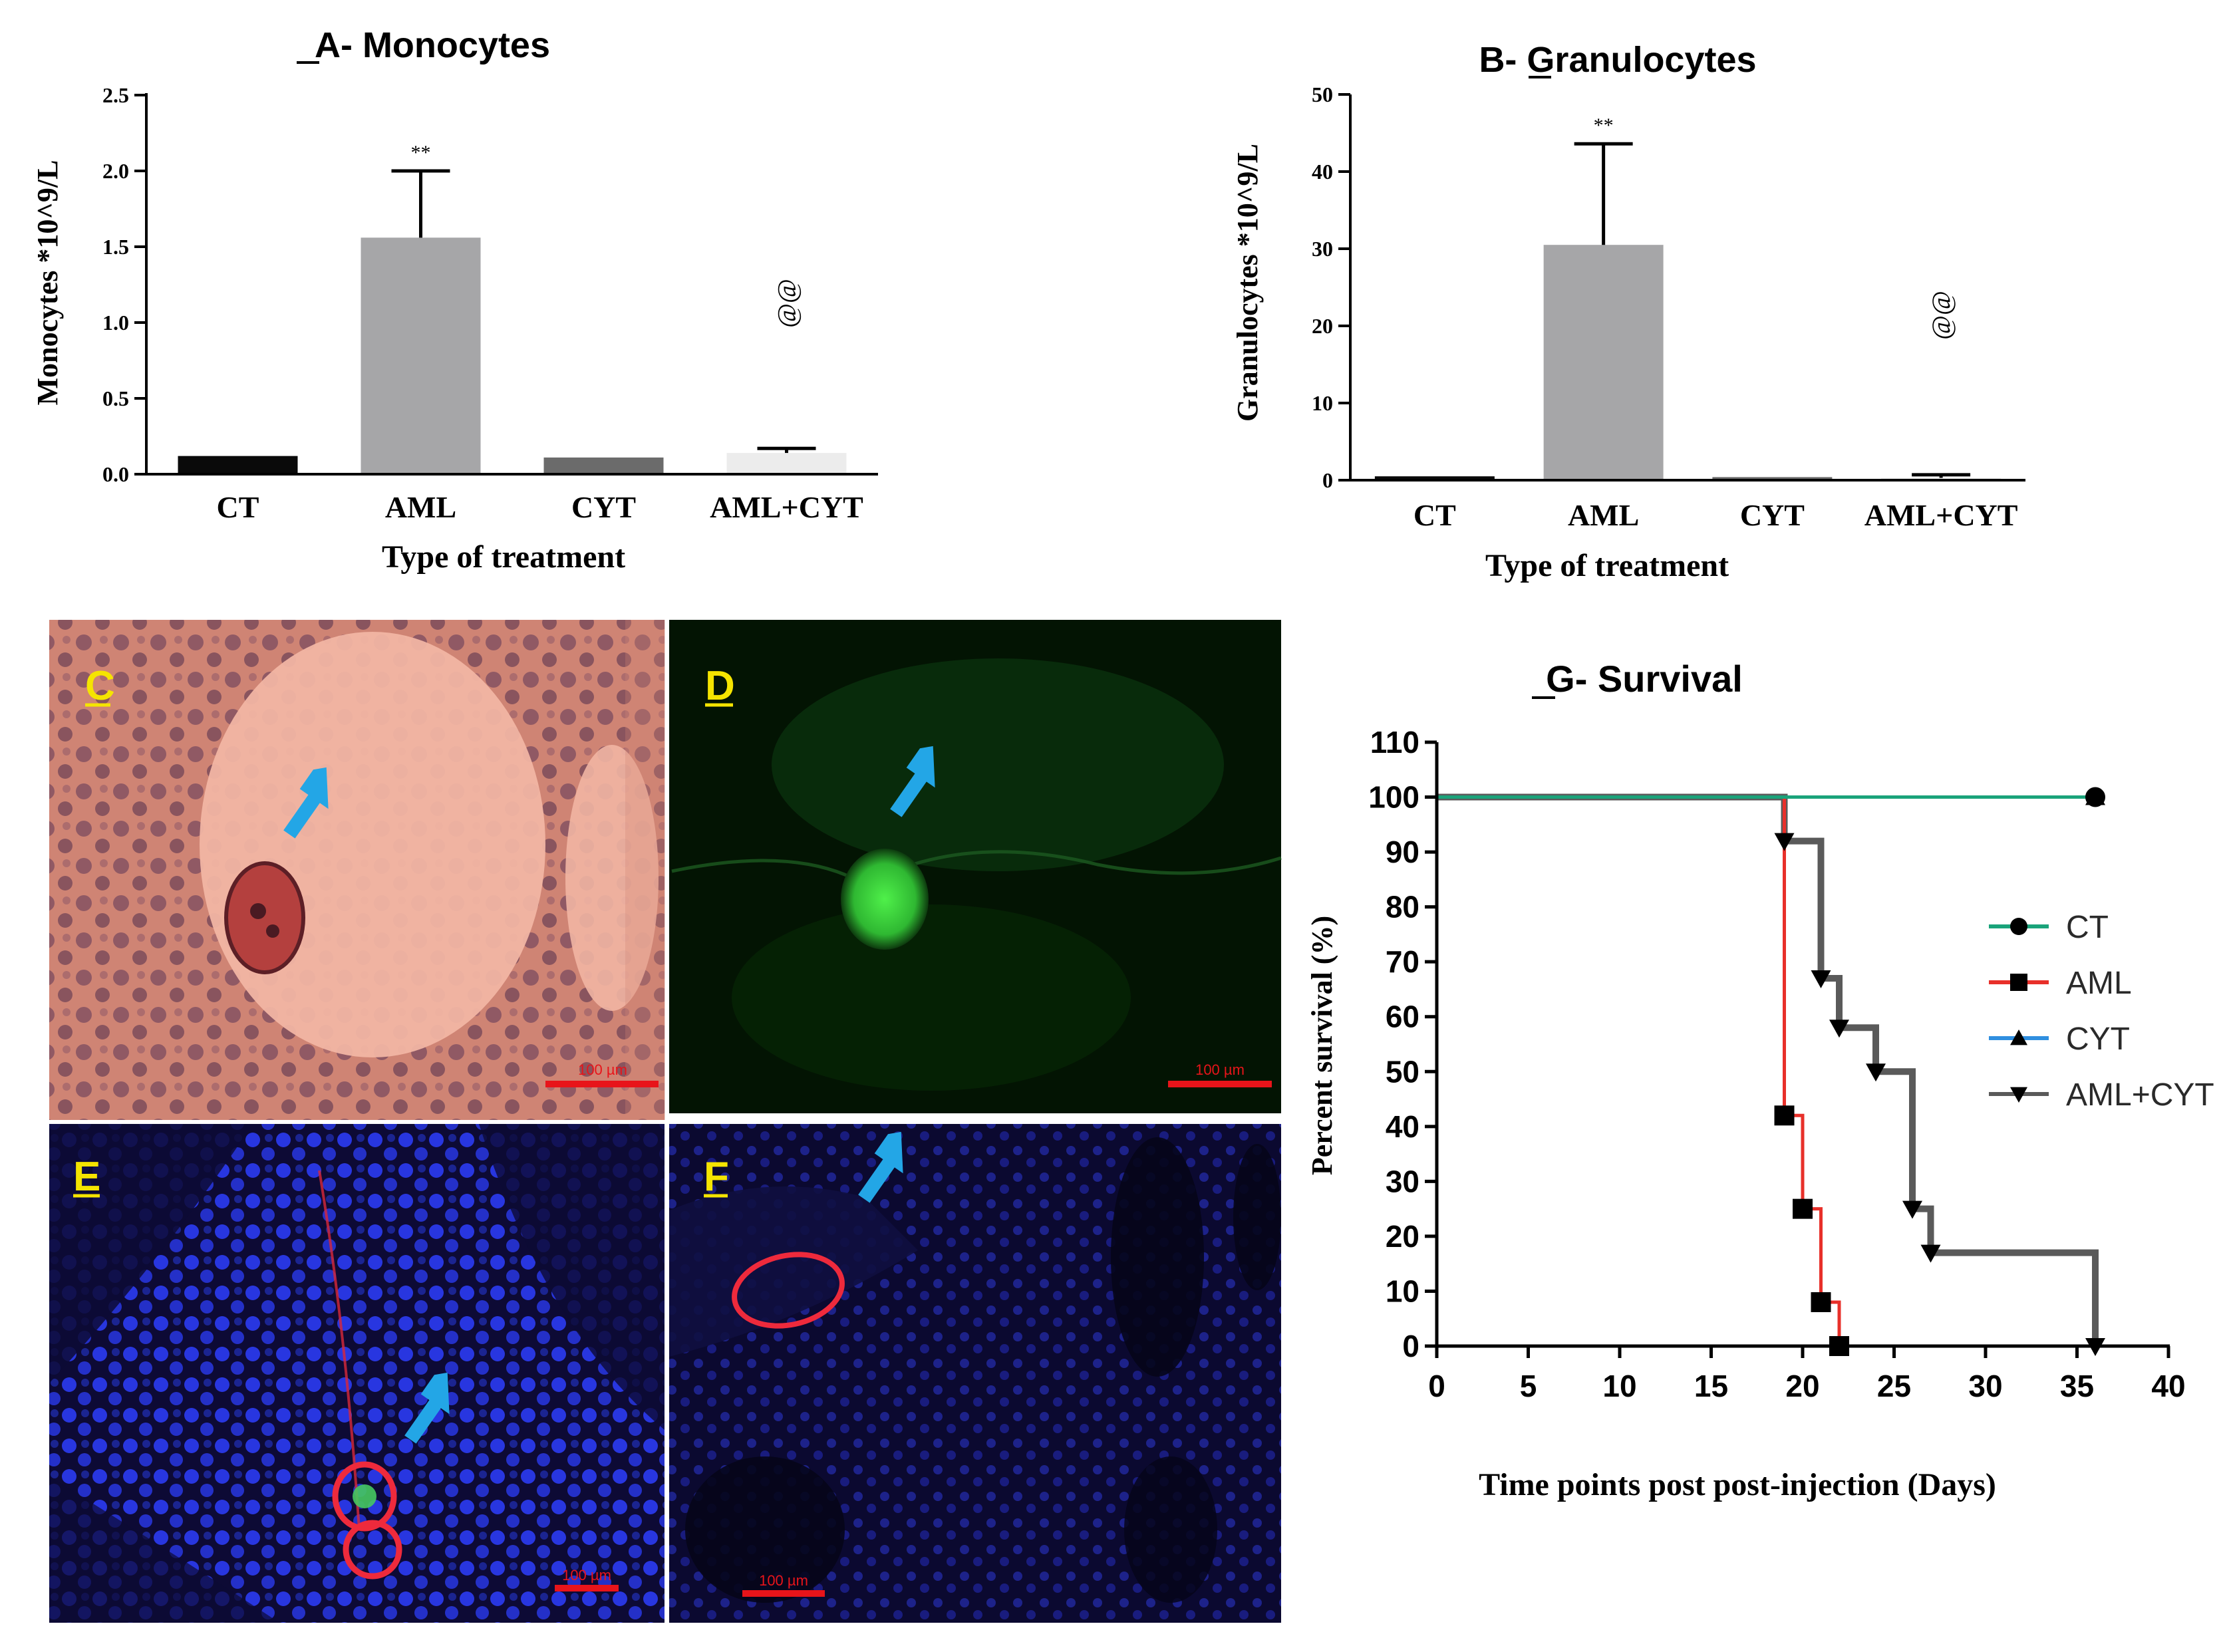  I want to click on y-tick-label: 90, so click(1403, 852).